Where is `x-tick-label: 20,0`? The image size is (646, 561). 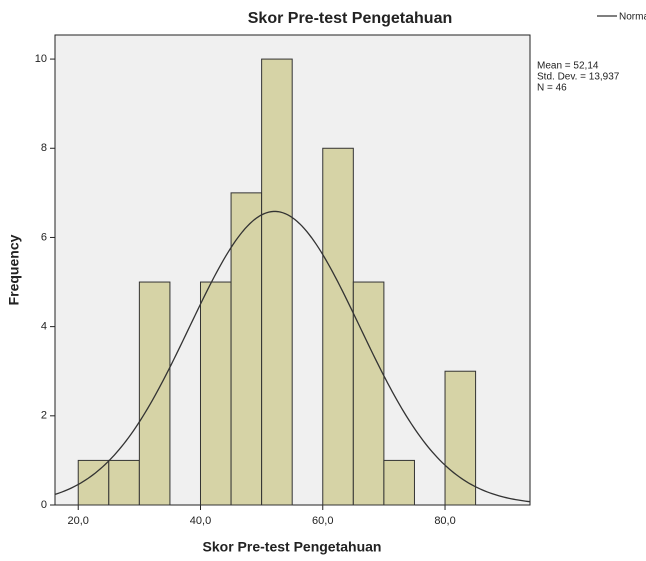 x-tick-label: 20,0 is located at coordinates (78, 521).